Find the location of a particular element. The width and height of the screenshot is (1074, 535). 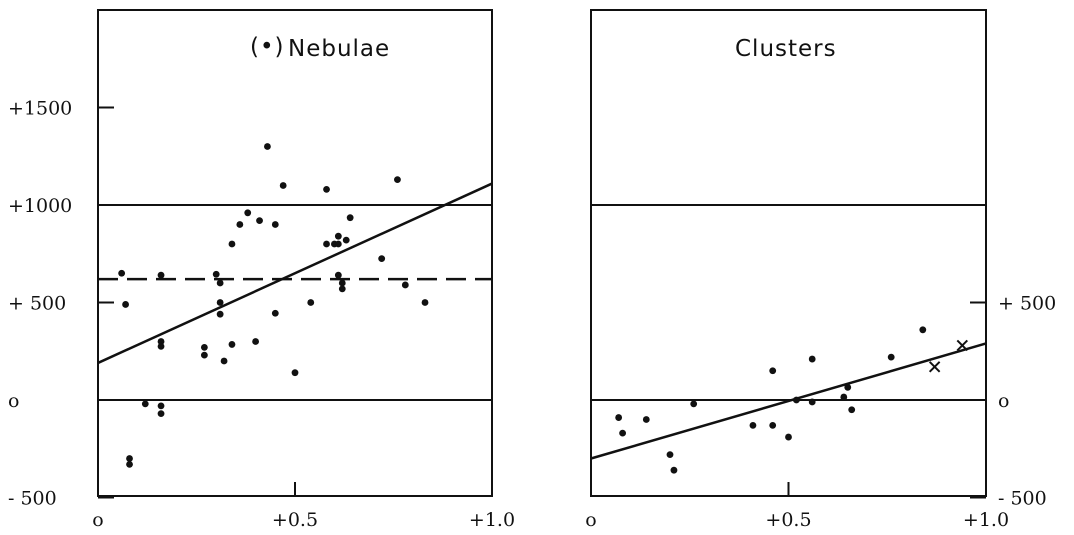

clusters-y-tick-label: o is located at coordinates (1003, 401).